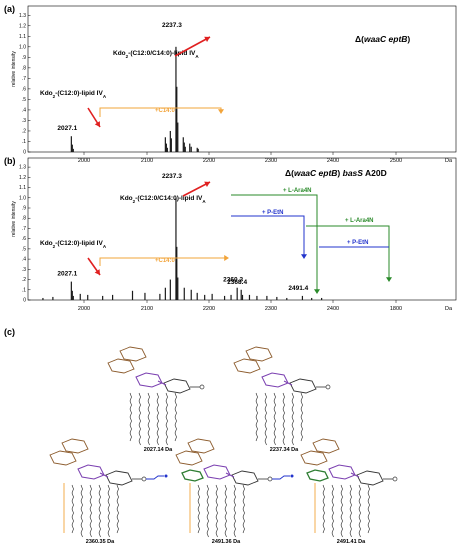 Image resolution: width=464 pixels, height=550 pixels. I want to click on panel-b-title: Δ(waaC eptB) basS A20D, so click(336, 173).